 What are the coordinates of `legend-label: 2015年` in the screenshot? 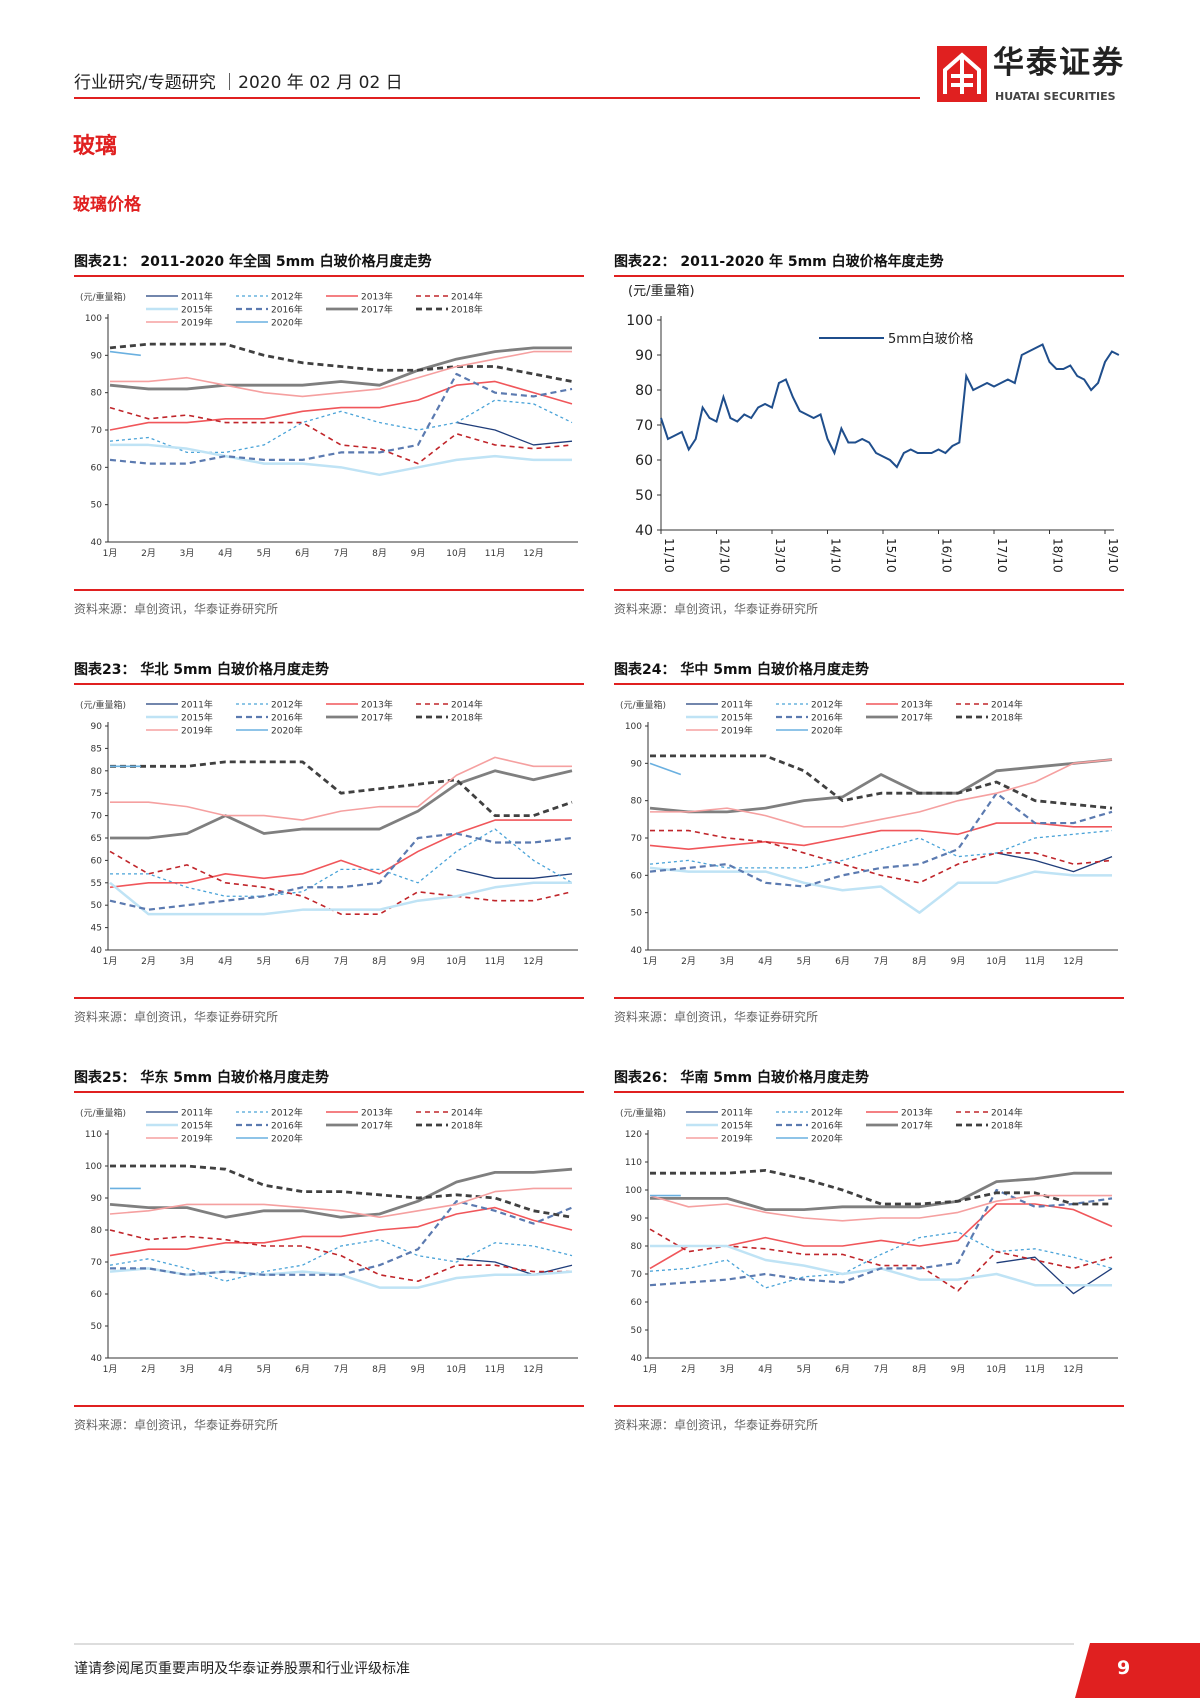 It's located at (197, 1126).